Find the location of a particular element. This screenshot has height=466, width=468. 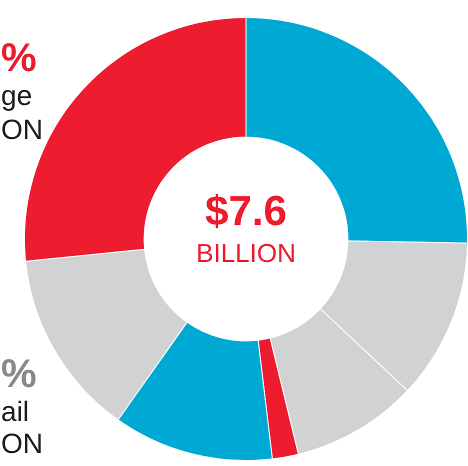

text: BILLION is located at coordinates (246, 253).